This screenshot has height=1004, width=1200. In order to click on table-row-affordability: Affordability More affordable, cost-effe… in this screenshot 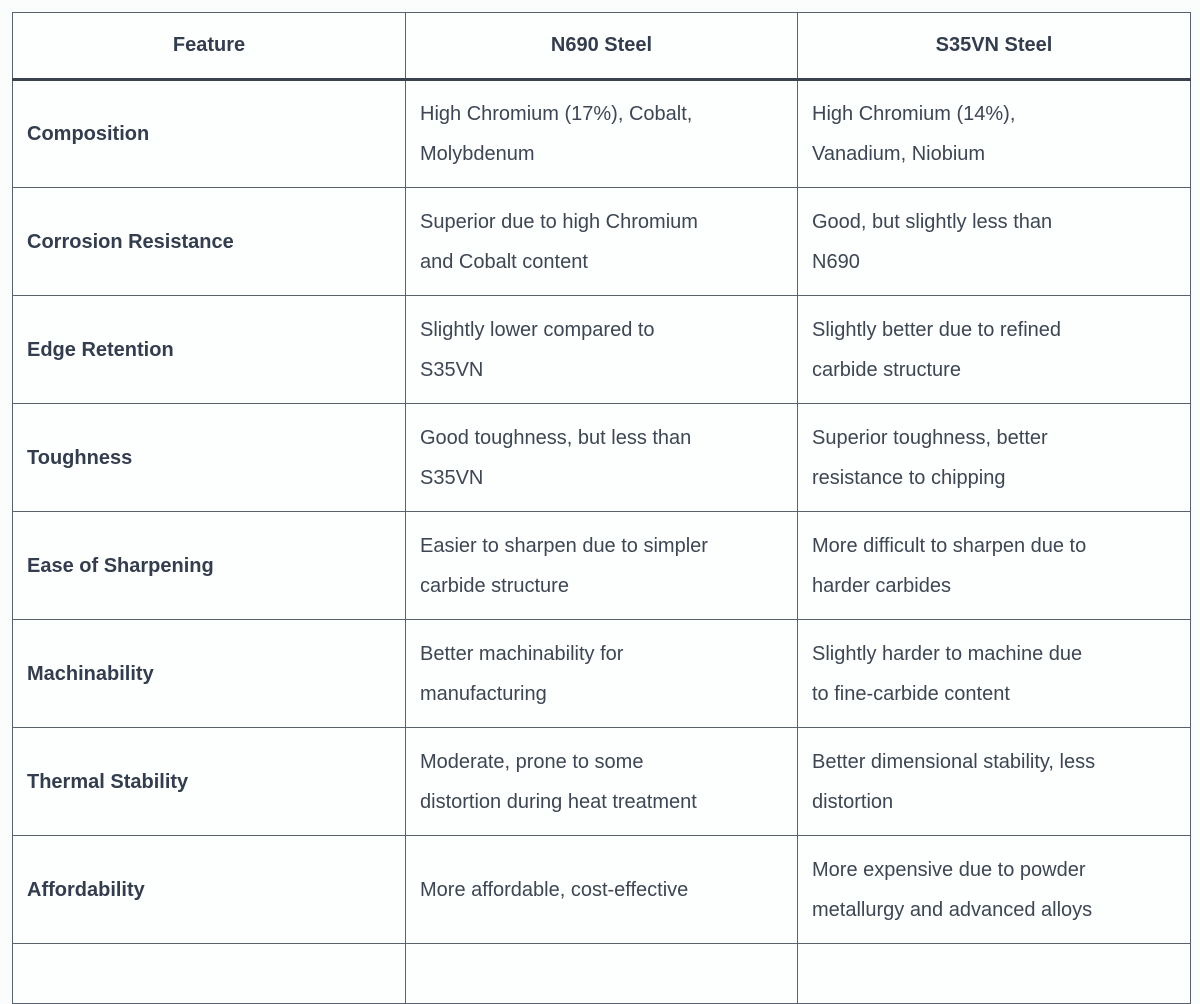, I will do `click(601, 889)`.